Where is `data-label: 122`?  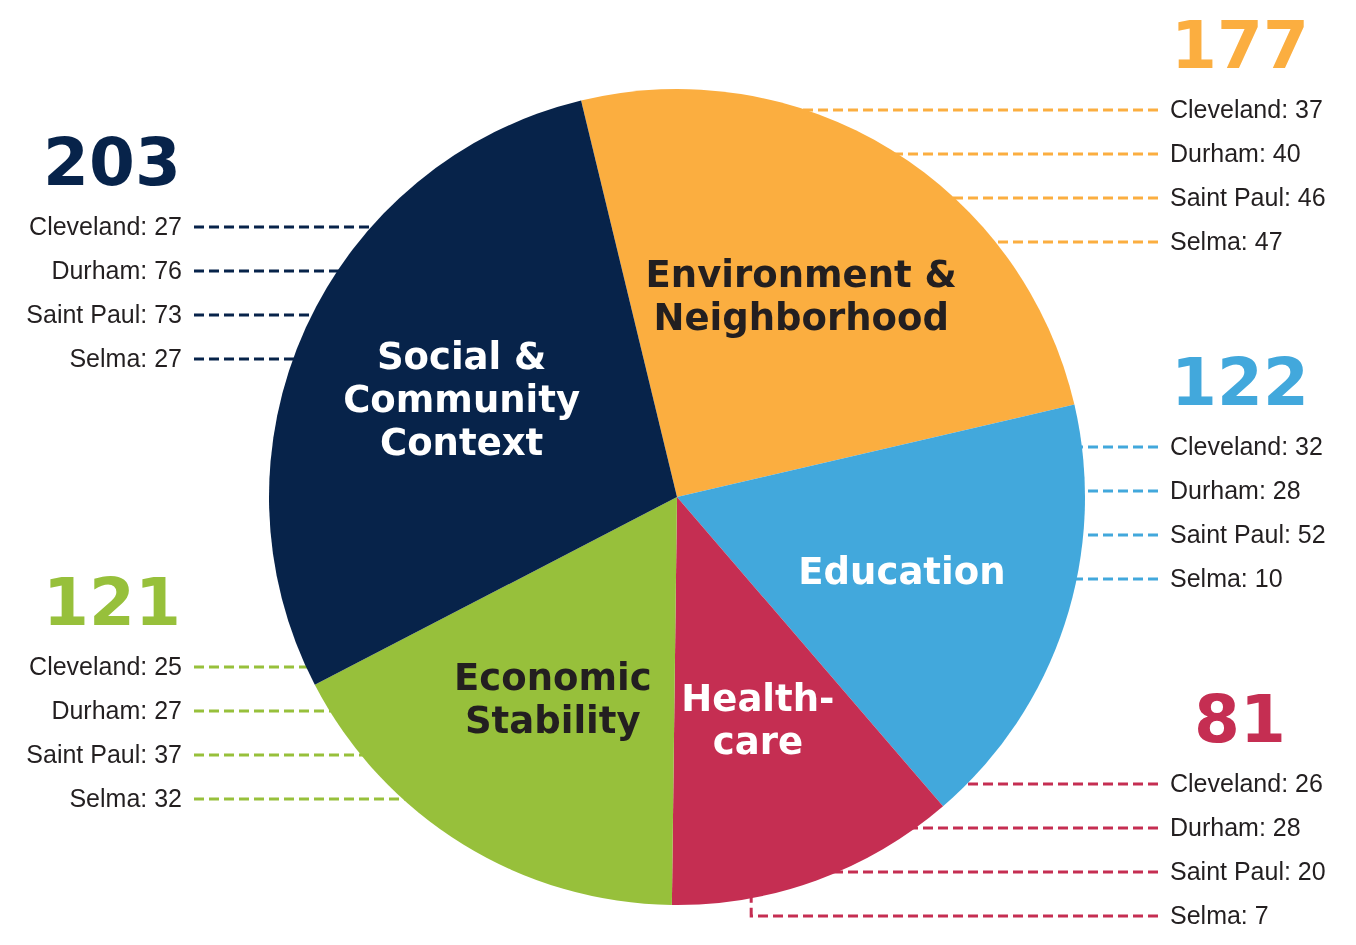 data-label: 122 is located at coordinates (1240, 382).